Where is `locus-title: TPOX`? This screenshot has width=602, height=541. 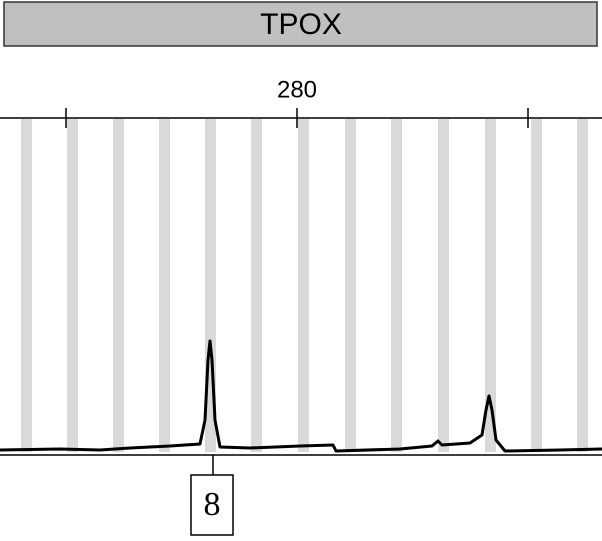 locus-title: TPOX is located at coordinates (301, 24).